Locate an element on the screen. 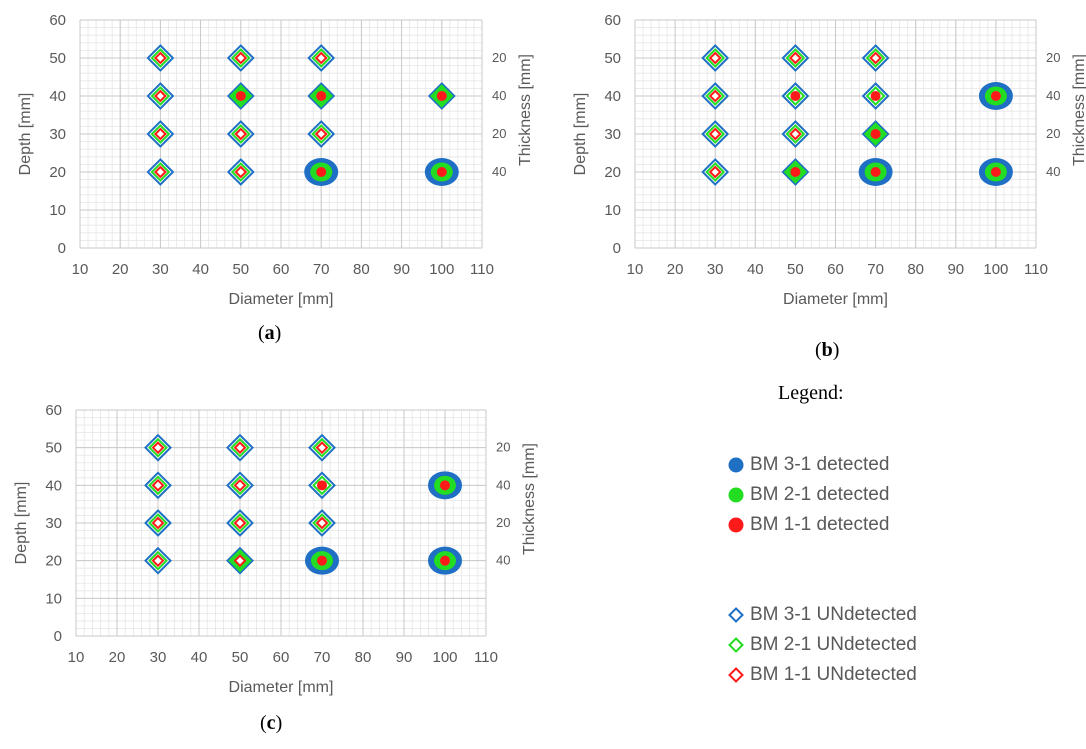 The width and height of the screenshot is (1086, 749). y2-axis-label: Thickness [mm] is located at coordinates (1078, 110).